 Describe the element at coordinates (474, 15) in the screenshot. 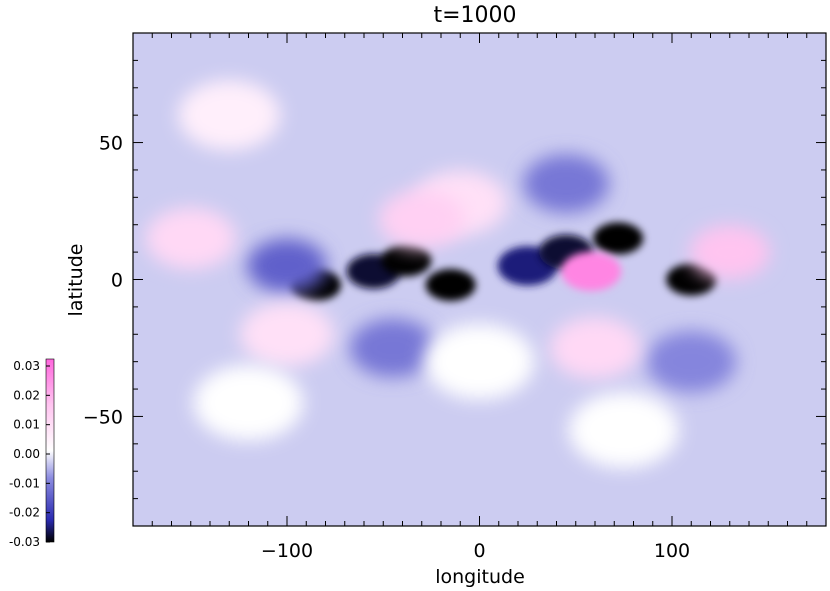

I see `chart-title: t=1000` at that location.